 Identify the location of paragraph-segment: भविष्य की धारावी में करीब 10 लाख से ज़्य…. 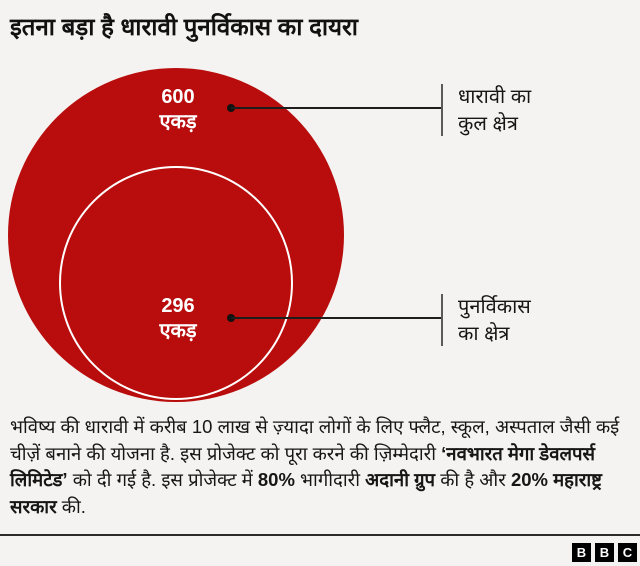
(315, 440).